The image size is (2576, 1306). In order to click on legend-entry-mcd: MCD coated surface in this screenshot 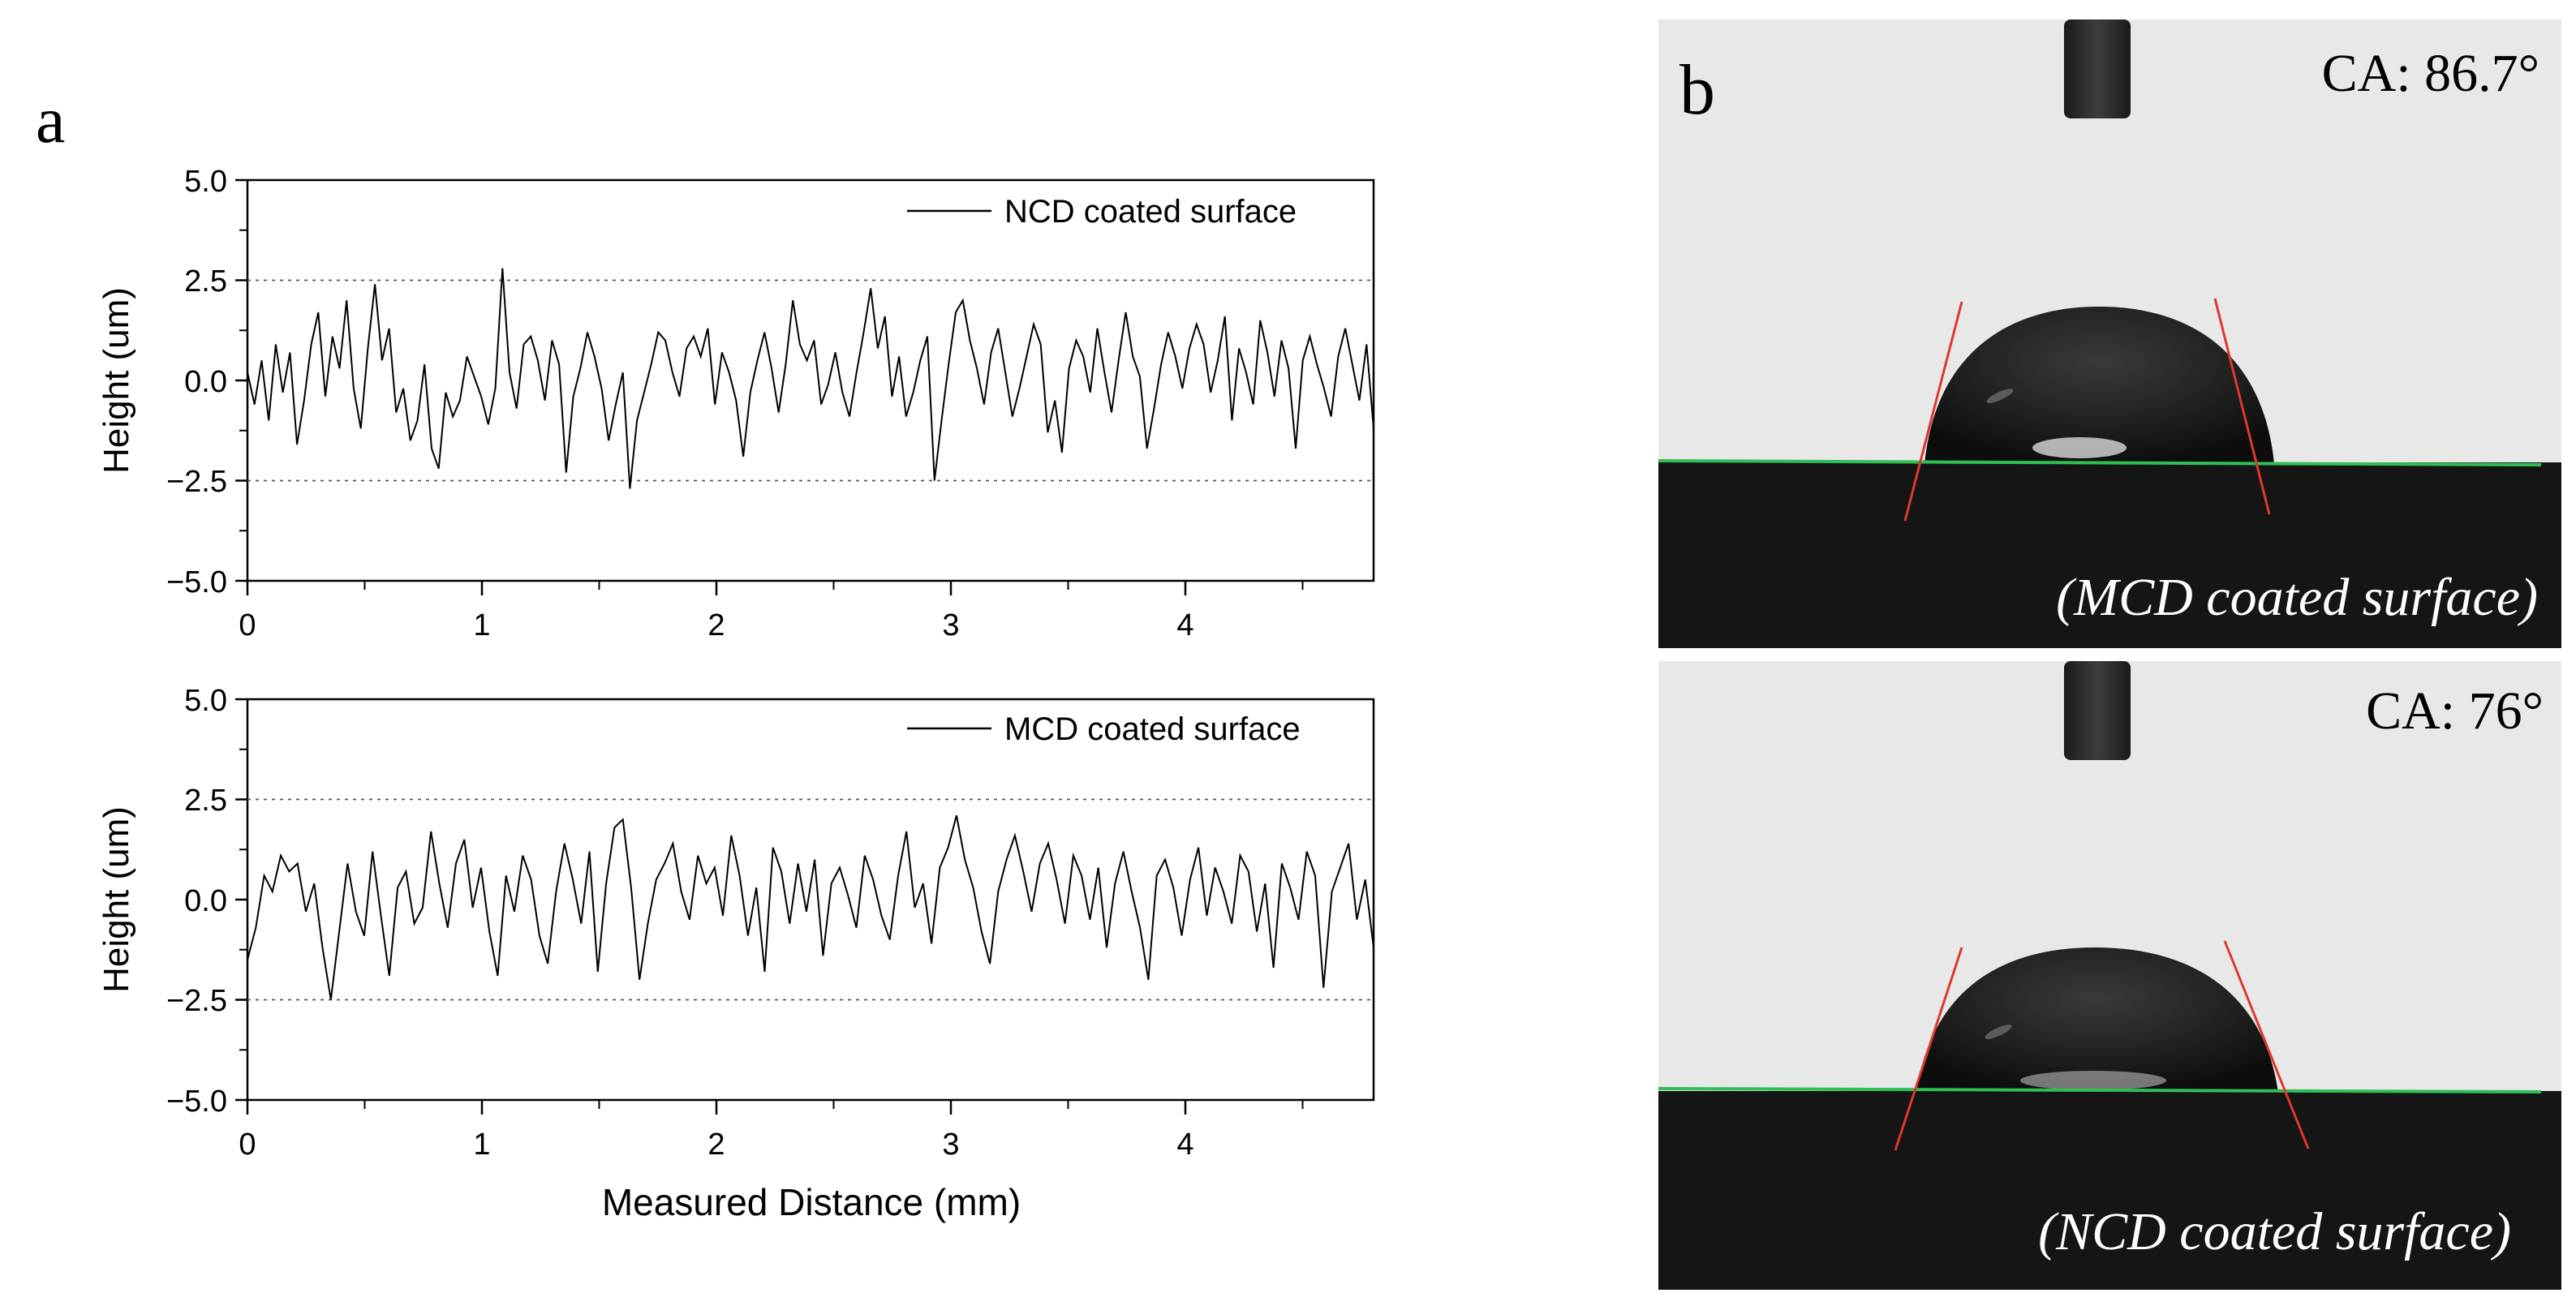, I will do `click(1152, 729)`.